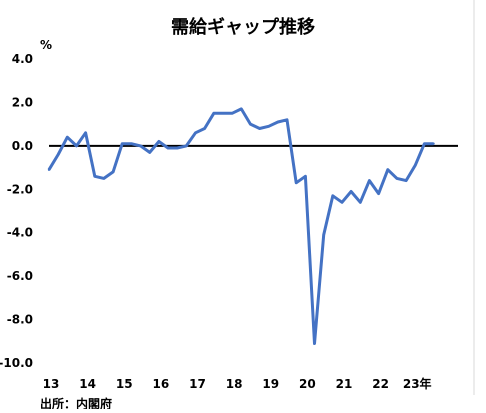 The image size is (486, 413). Describe the element at coordinates (51, 384) in the screenshot. I see `x-tick-label: 13` at that location.